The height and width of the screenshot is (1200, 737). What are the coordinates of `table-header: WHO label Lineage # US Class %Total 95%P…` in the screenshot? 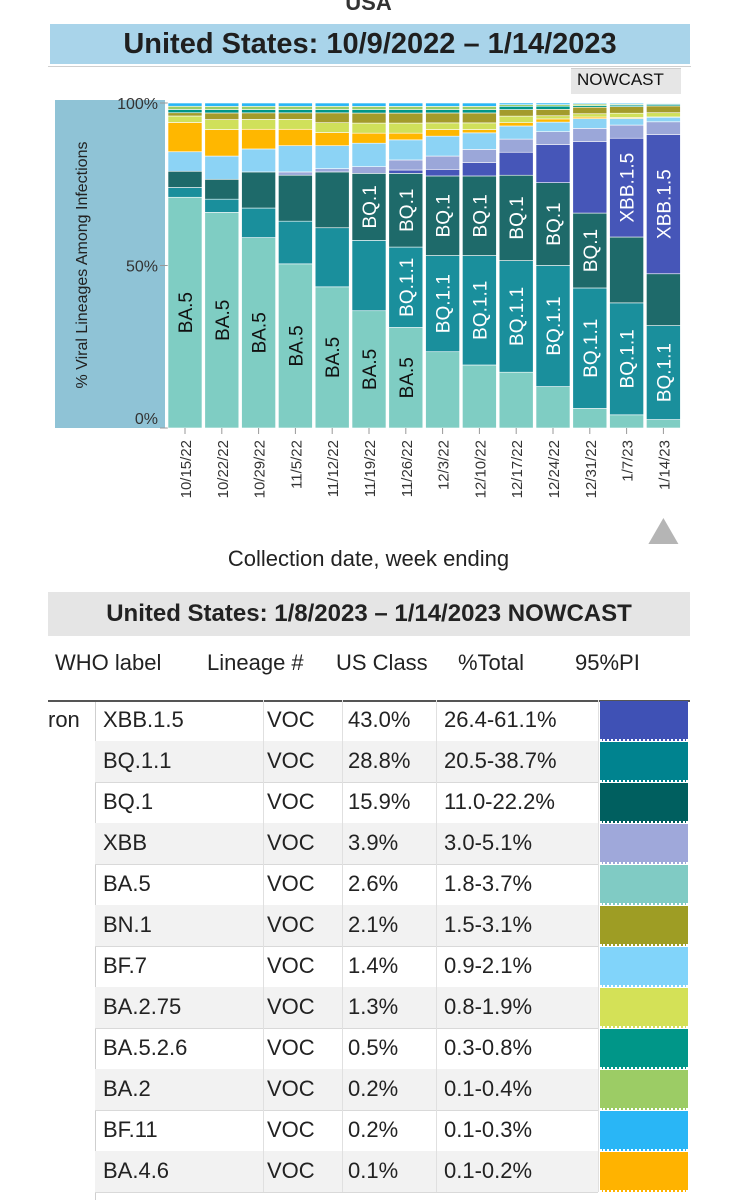 It's located at (368, 665).